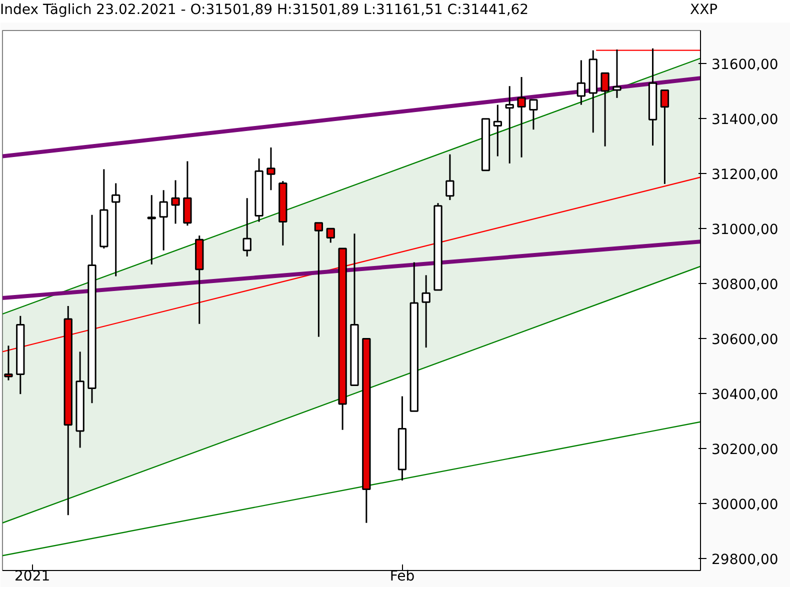  I want to click on y-tick-label: 30400,00, so click(745, 395).